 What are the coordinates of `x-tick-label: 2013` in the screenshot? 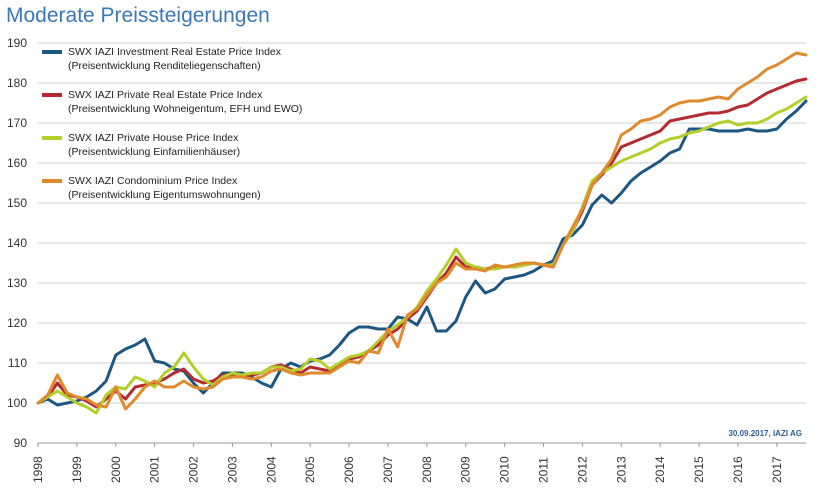 It's located at (621, 469).